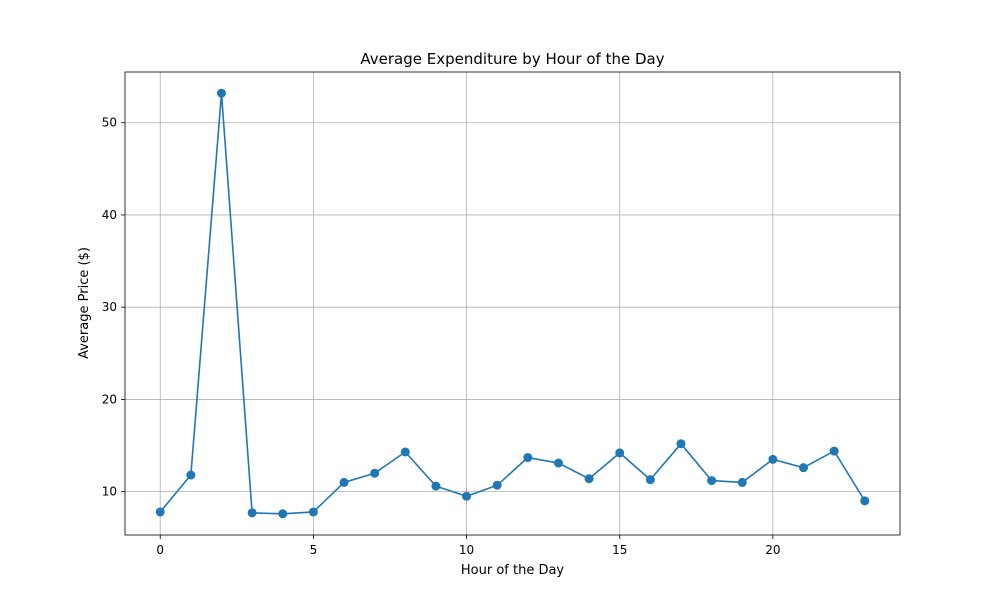  Describe the element at coordinates (109, 492) in the screenshot. I see `y-tick-label: 10` at that location.